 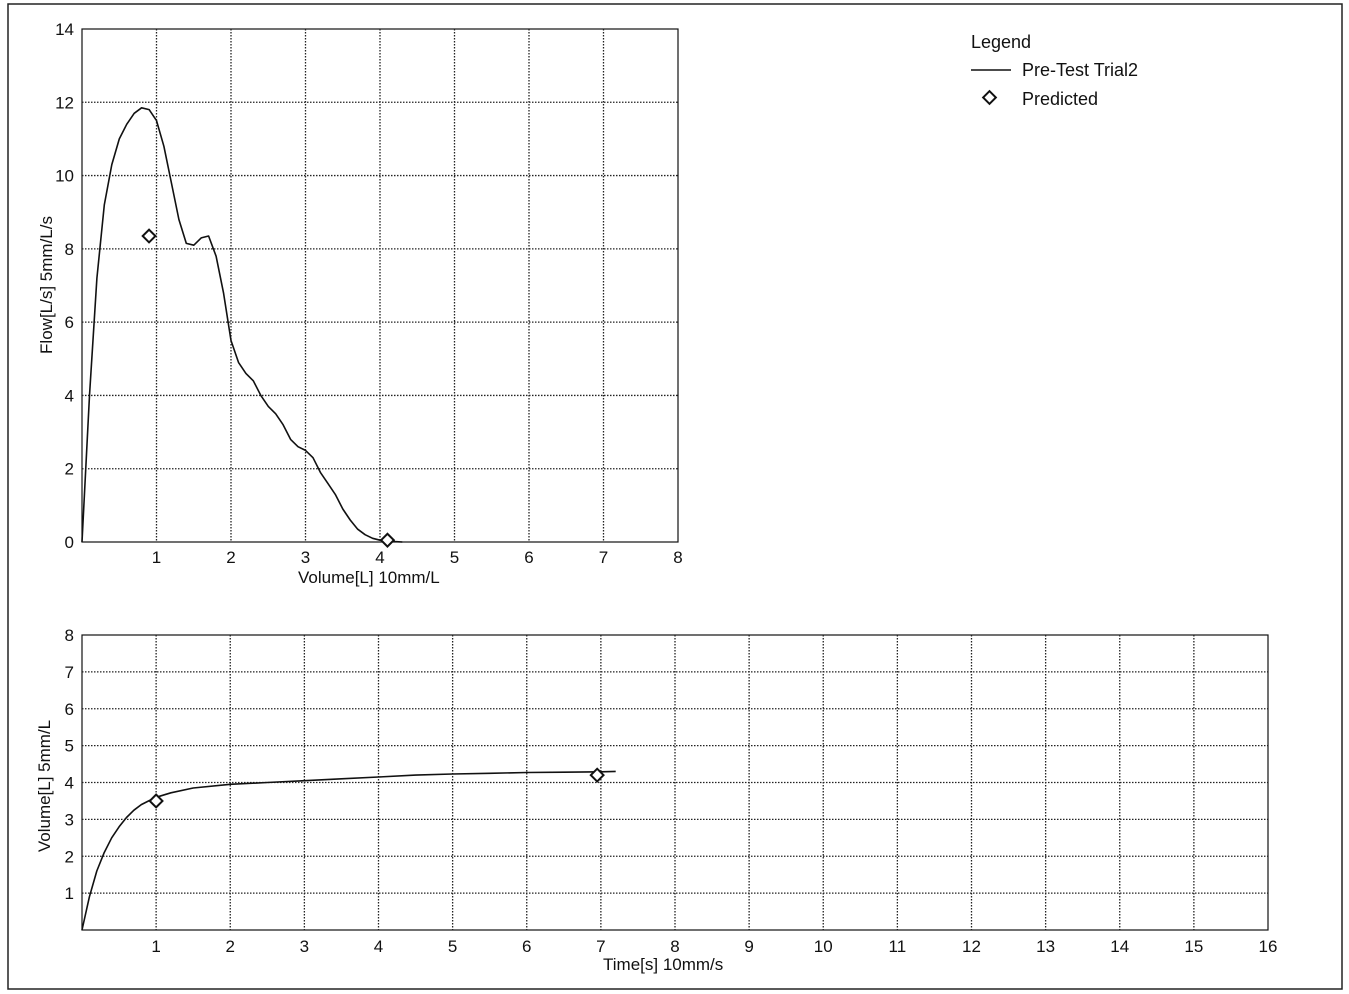 I want to click on volume-time-x-tick-label: 1, so click(x=155, y=946).